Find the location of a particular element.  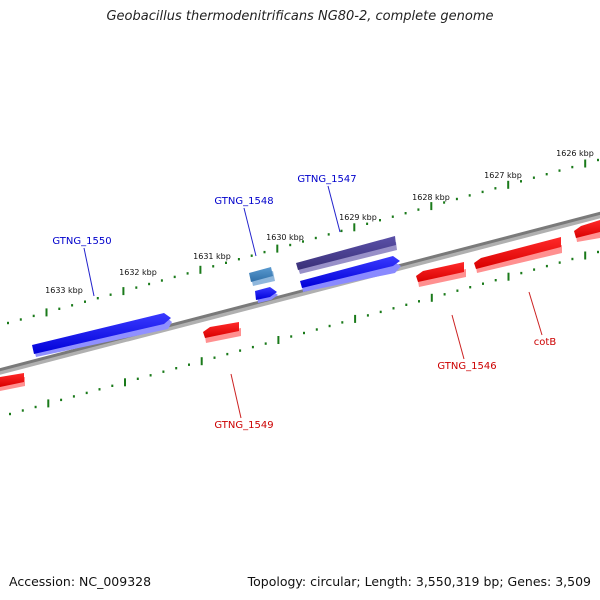

accession-label: Accession: NC_009328 is located at coordinates (80, 581).